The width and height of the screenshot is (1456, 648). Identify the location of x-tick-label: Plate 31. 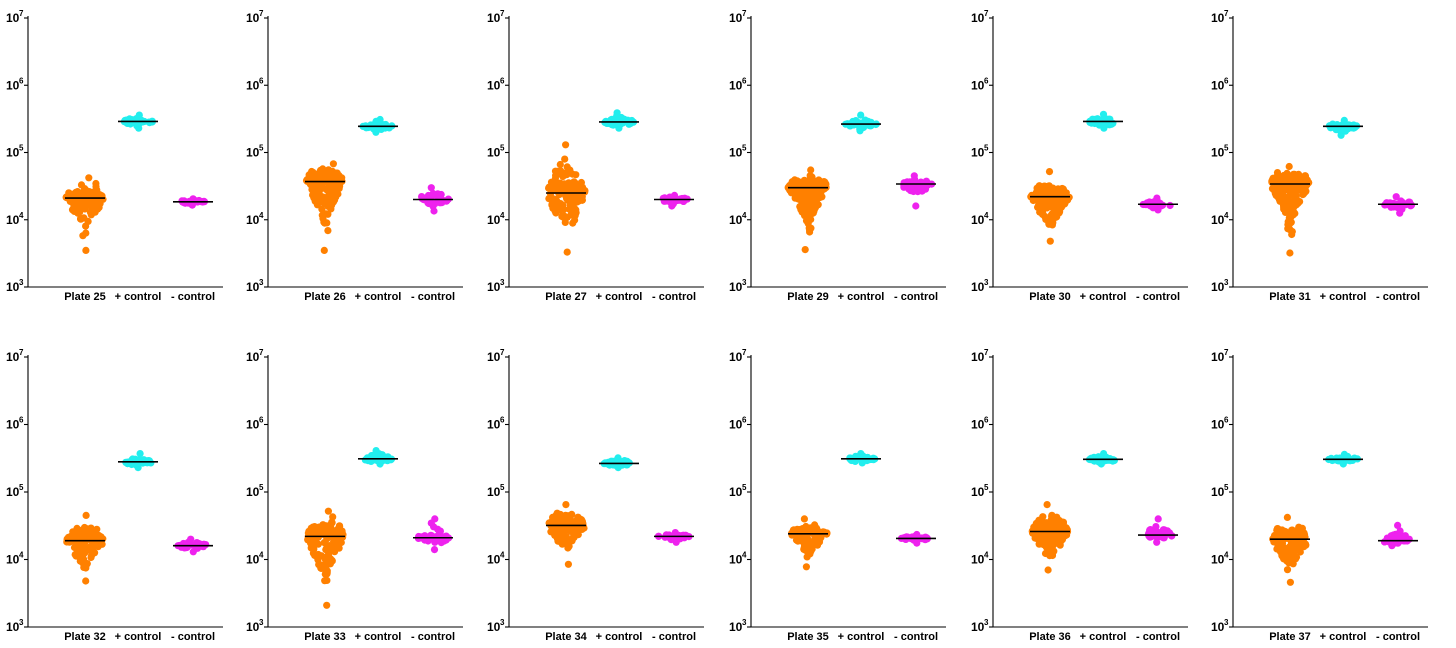
(1290, 297).